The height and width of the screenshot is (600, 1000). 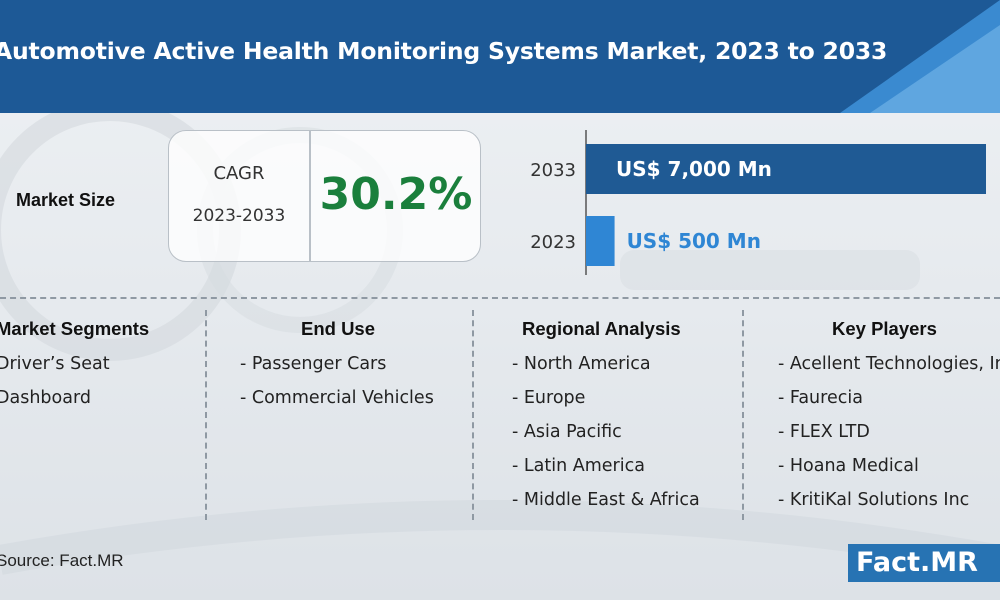 What do you see at coordinates (500, 298) in the screenshot?
I see `section-divider` at bounding box center [500, 298].